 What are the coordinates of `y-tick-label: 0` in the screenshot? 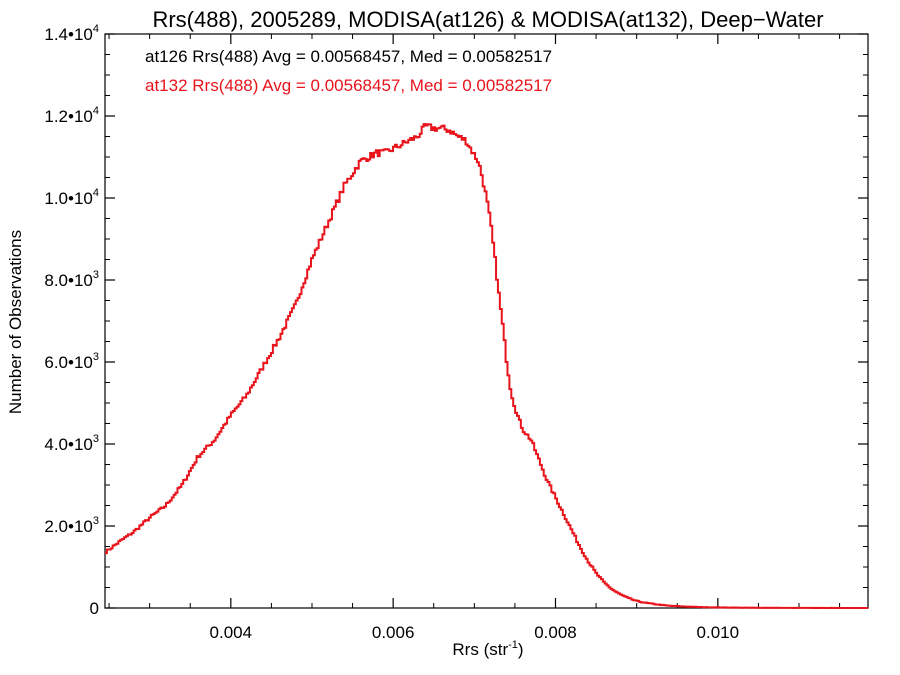 It's located at (94, 608).